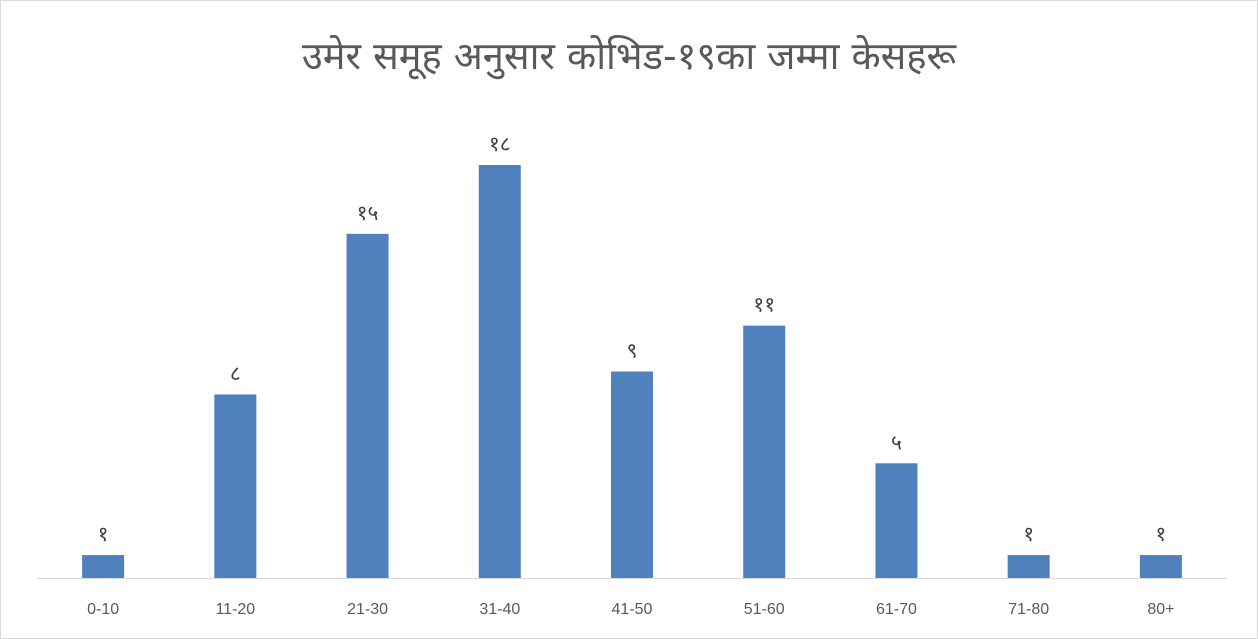  What do you see at coordinates (629, 56) in the screenshot?
I see `chart-title: उमेर समूह अनुसार कोभिड-१९का जम्मा केसहरू` at bounding box center [629, 56].